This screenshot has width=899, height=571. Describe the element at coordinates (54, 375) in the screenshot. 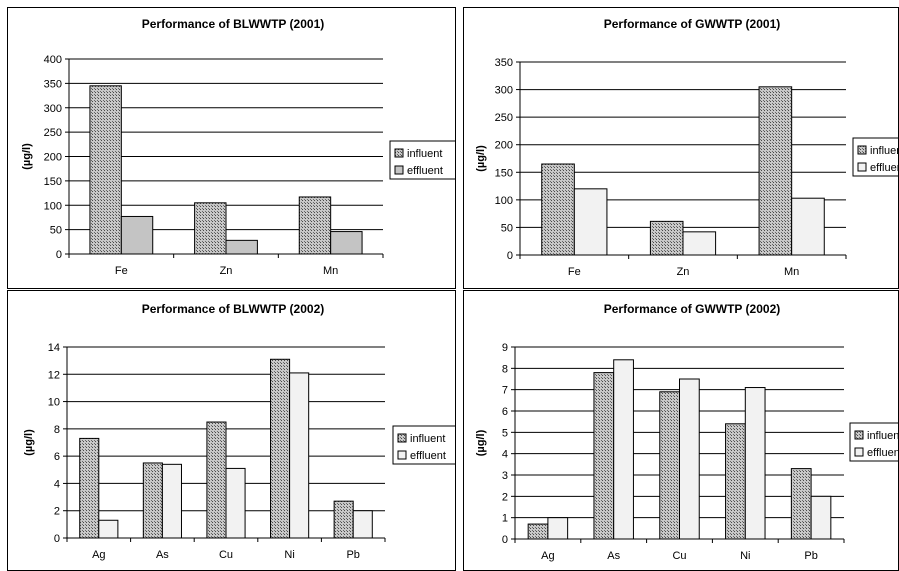

I see `y-tick-label: 12` at that location.